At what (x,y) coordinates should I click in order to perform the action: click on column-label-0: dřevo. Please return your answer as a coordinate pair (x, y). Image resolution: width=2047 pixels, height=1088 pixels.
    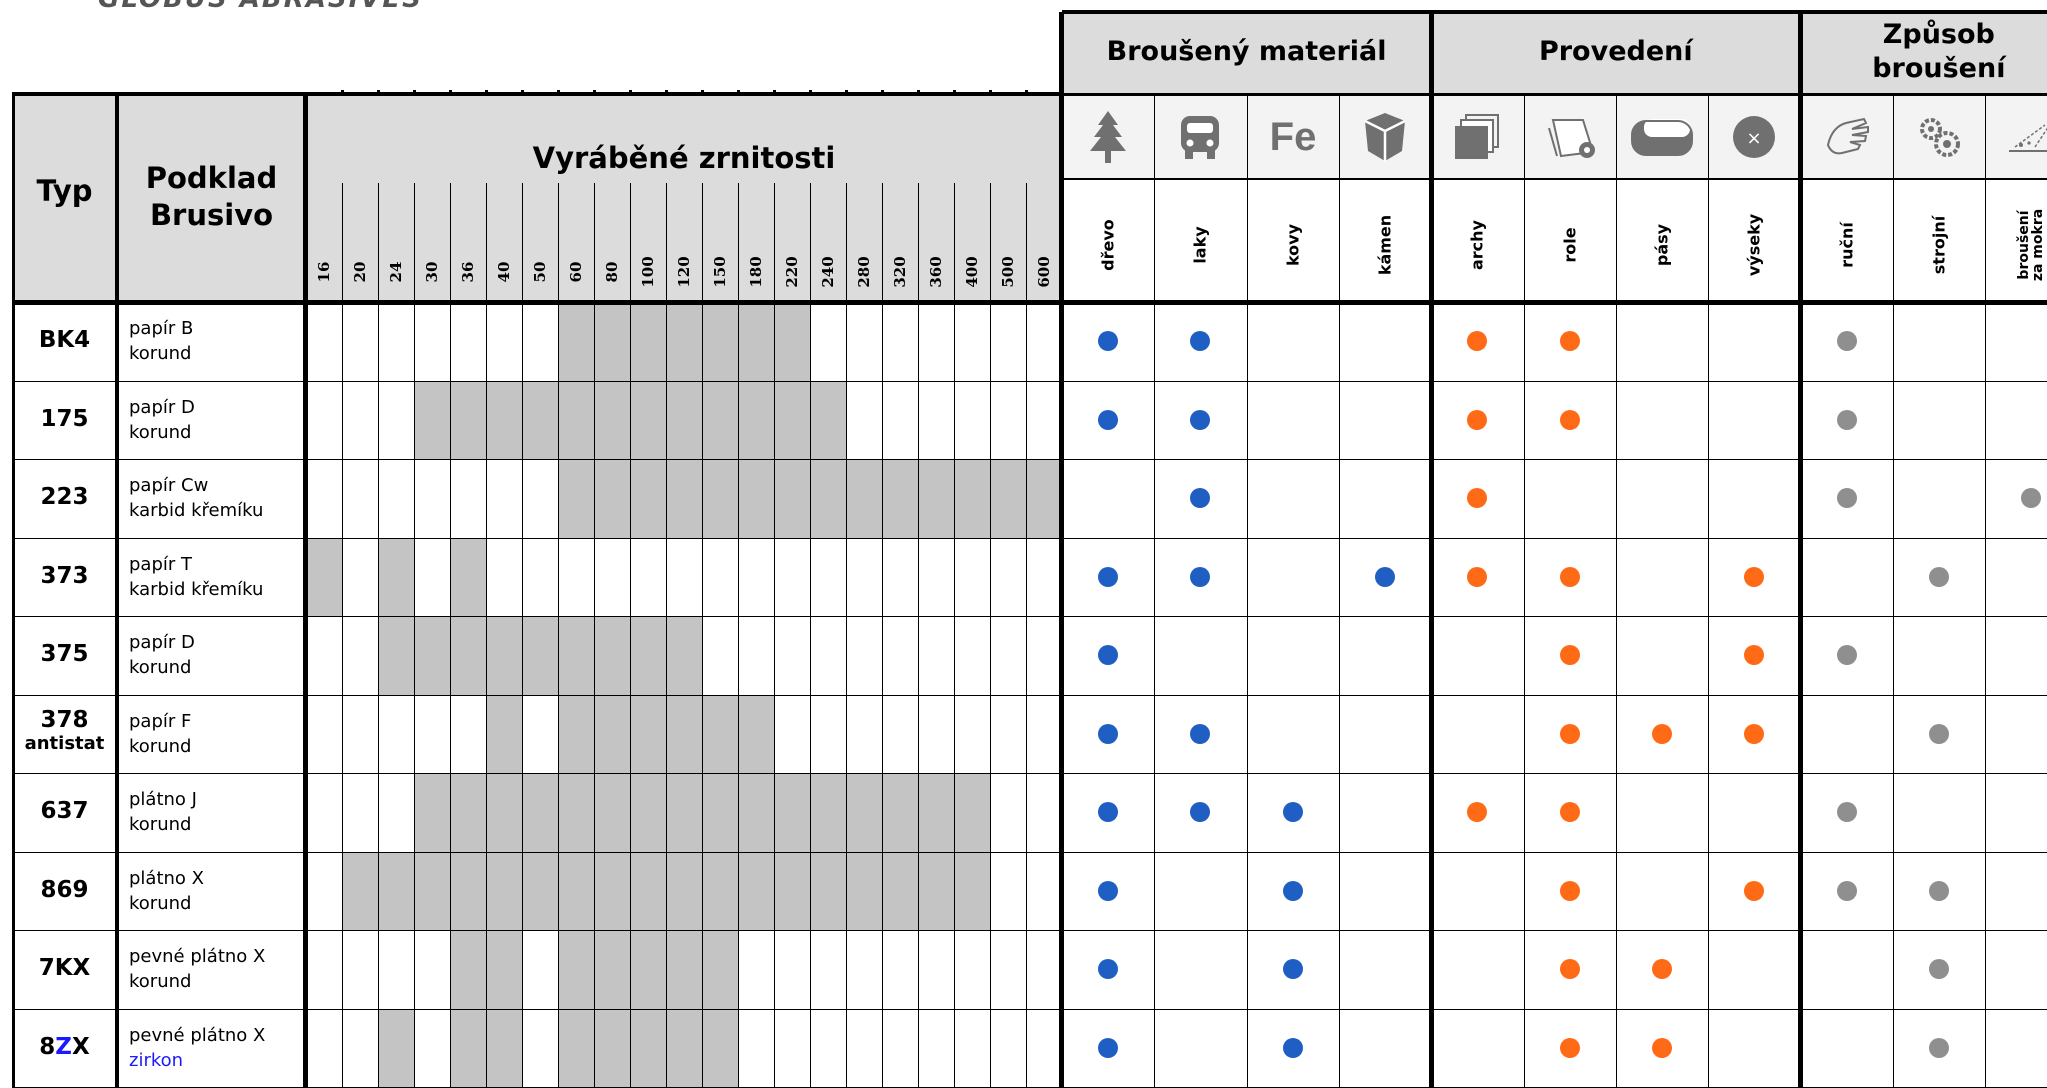
    Looking at the image, I should click on (1108, 245).